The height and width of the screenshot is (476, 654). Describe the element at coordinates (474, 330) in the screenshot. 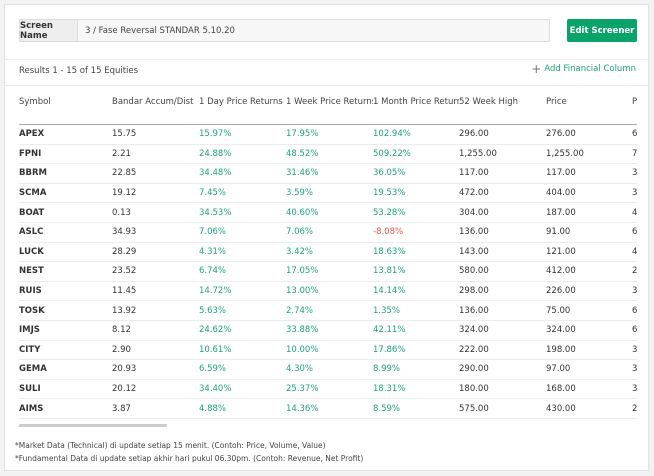

I see `table-cell: 324.00` at that location.